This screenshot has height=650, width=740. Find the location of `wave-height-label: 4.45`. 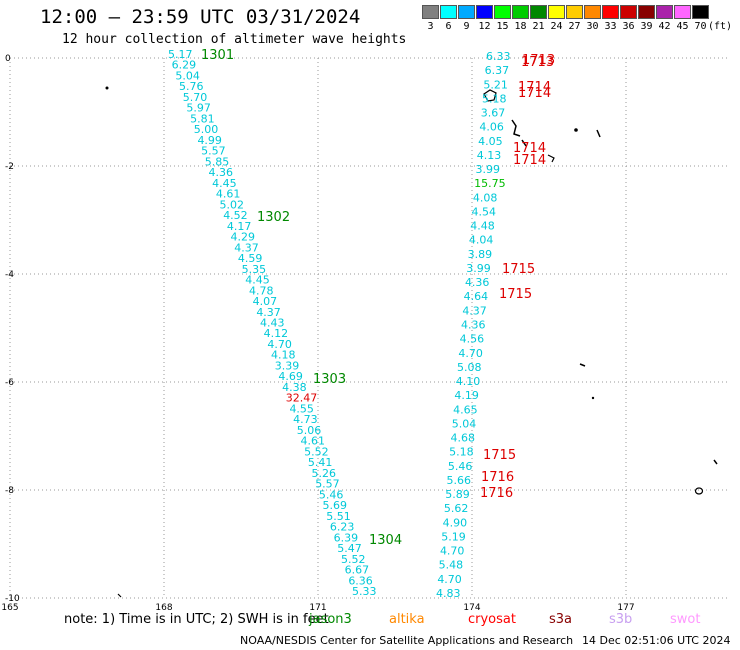

wave-height-label: 4.45 is located at coordinates (224, 183).